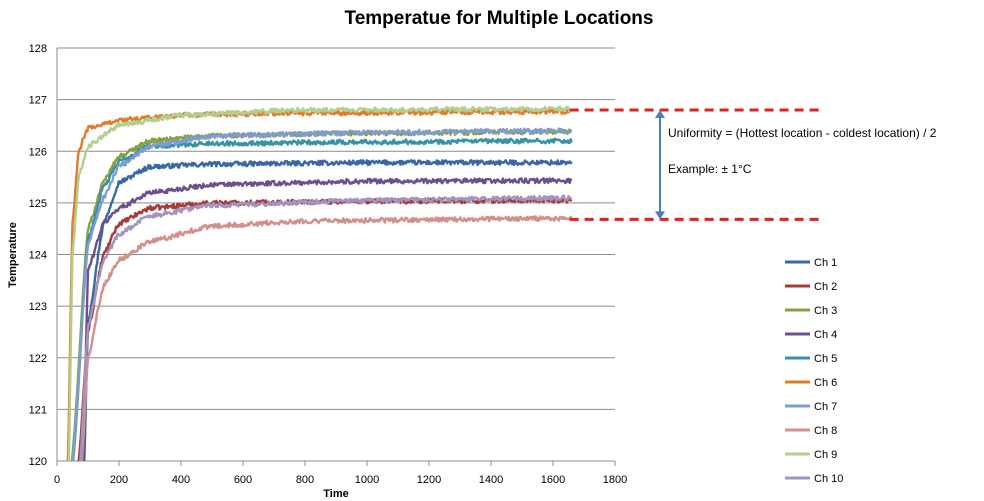 This screenshot has width=984, height=501. I want to click on x-tick-label: 1400, so click(491, 480).